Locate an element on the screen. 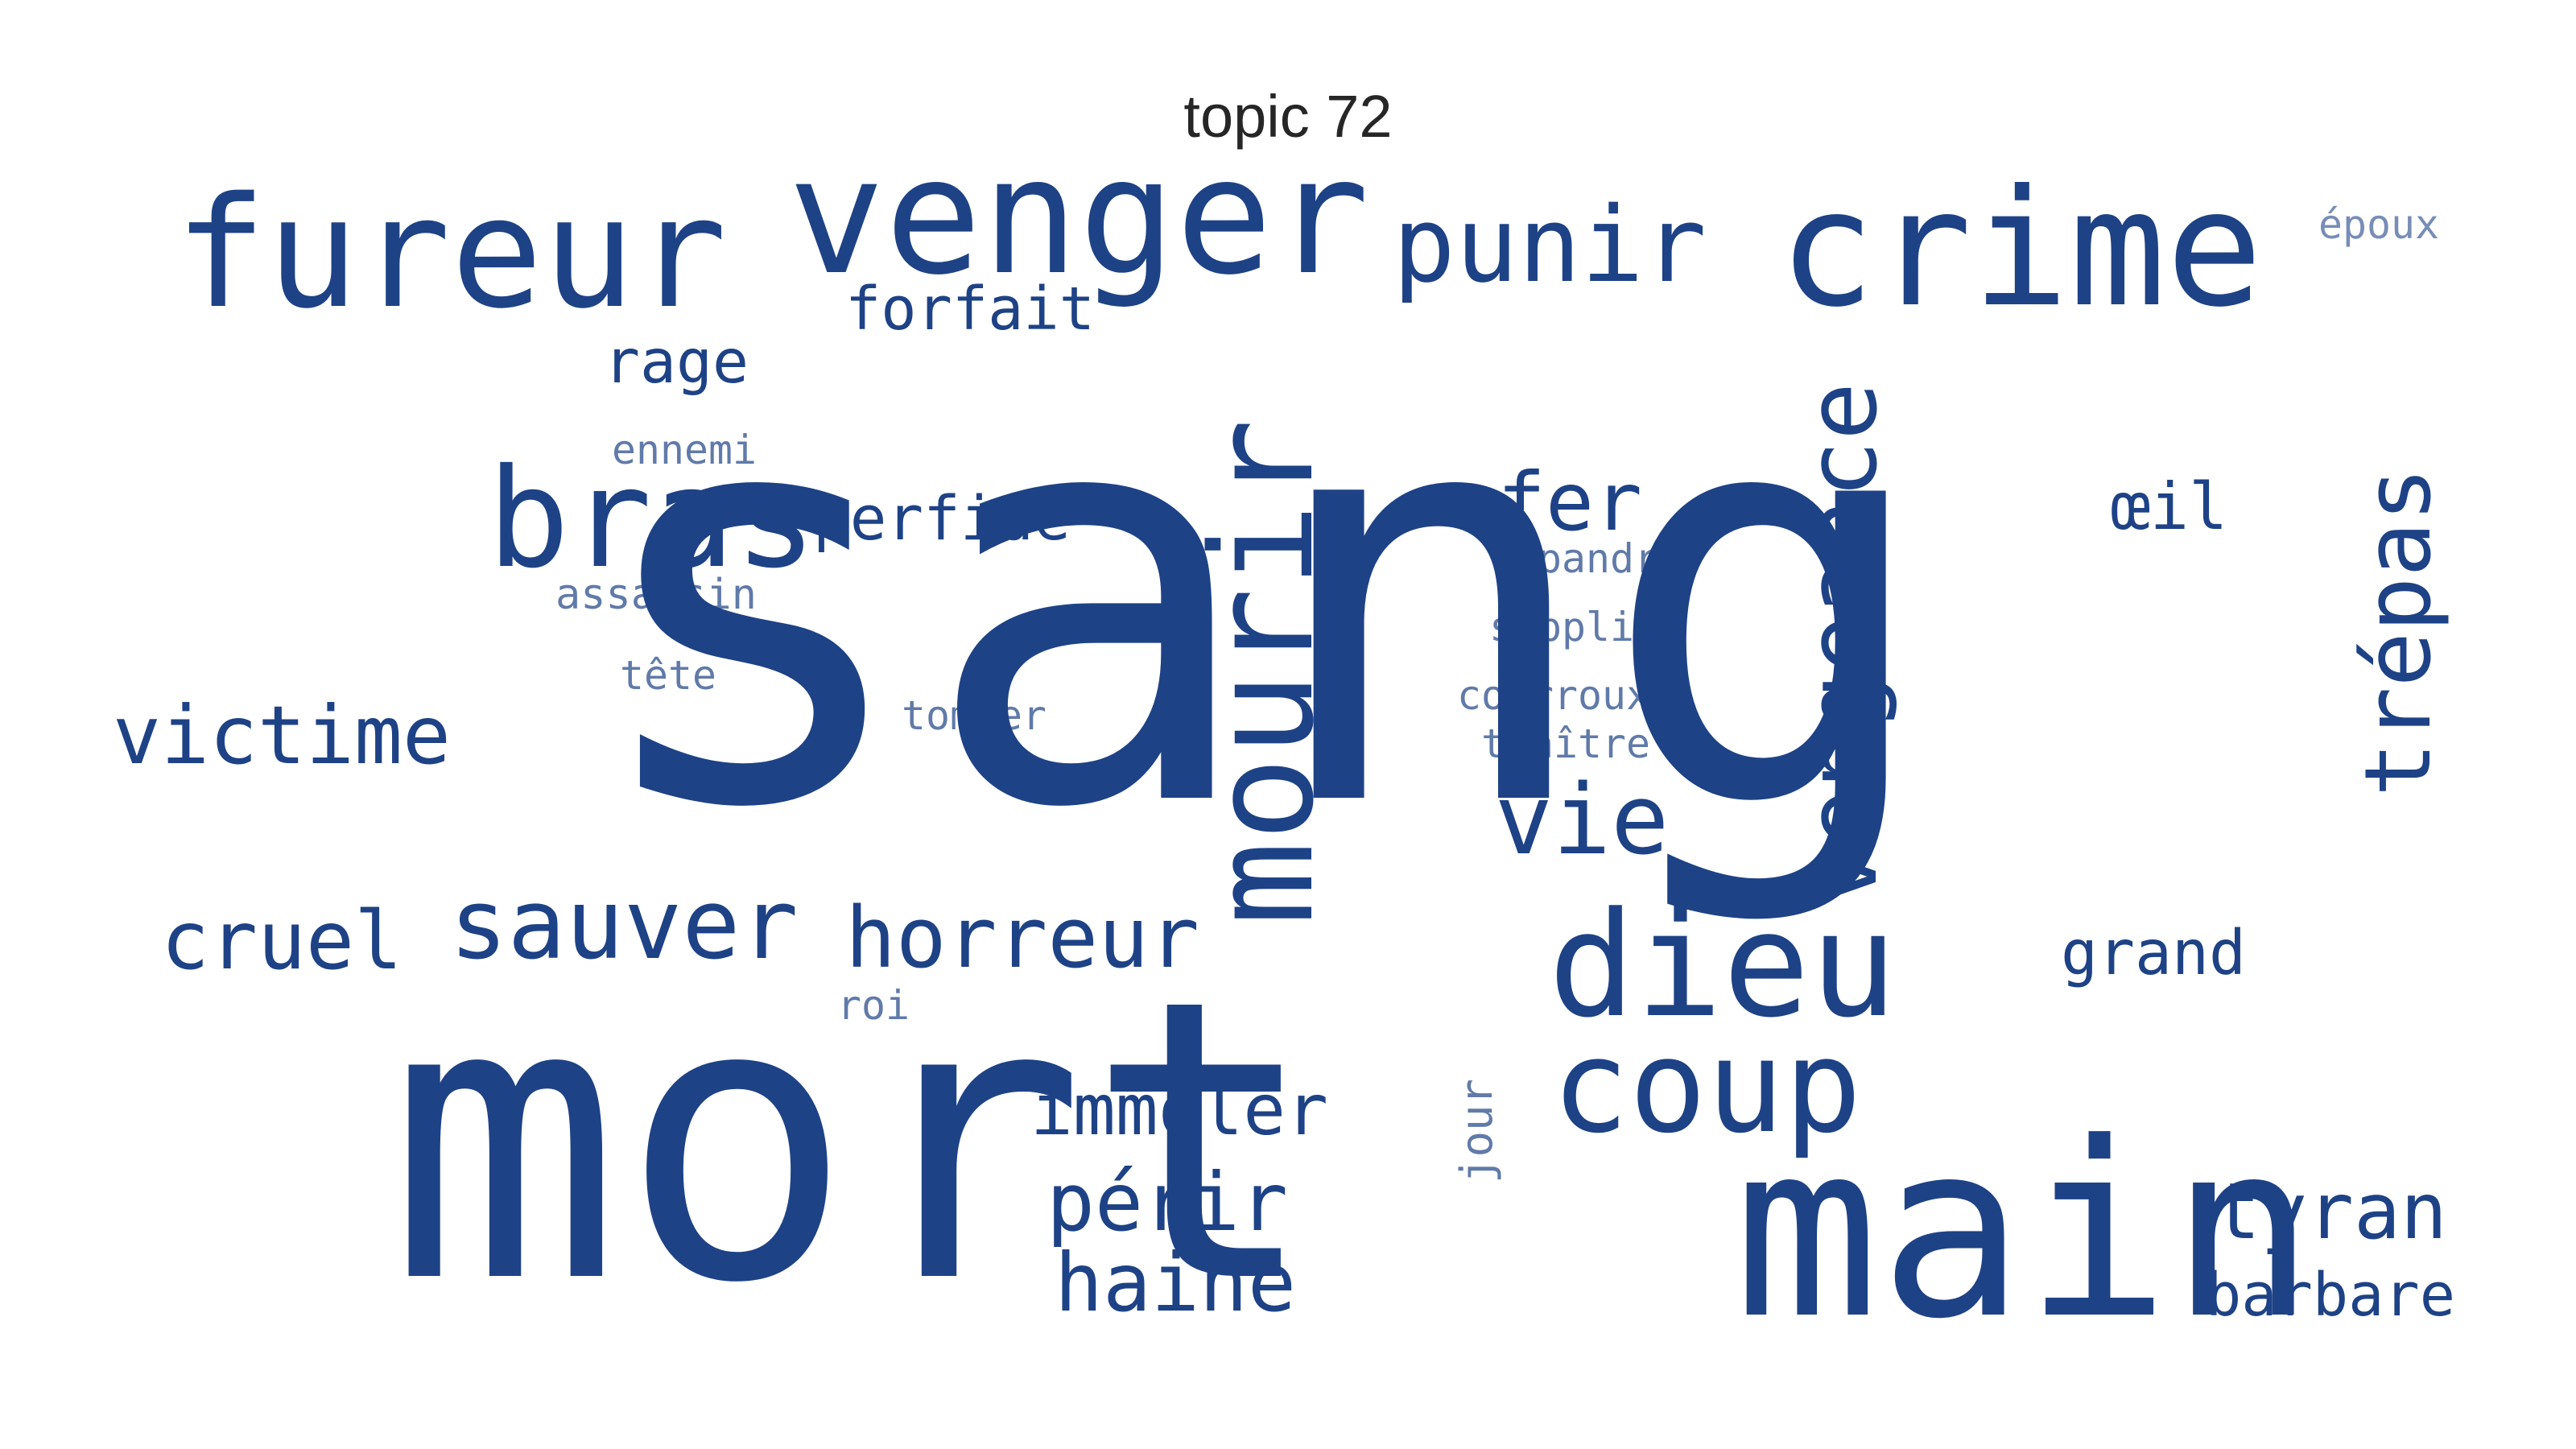 The image size is (2576, 1449). word-supplice: supplice is located at coordinates (1585, 627).